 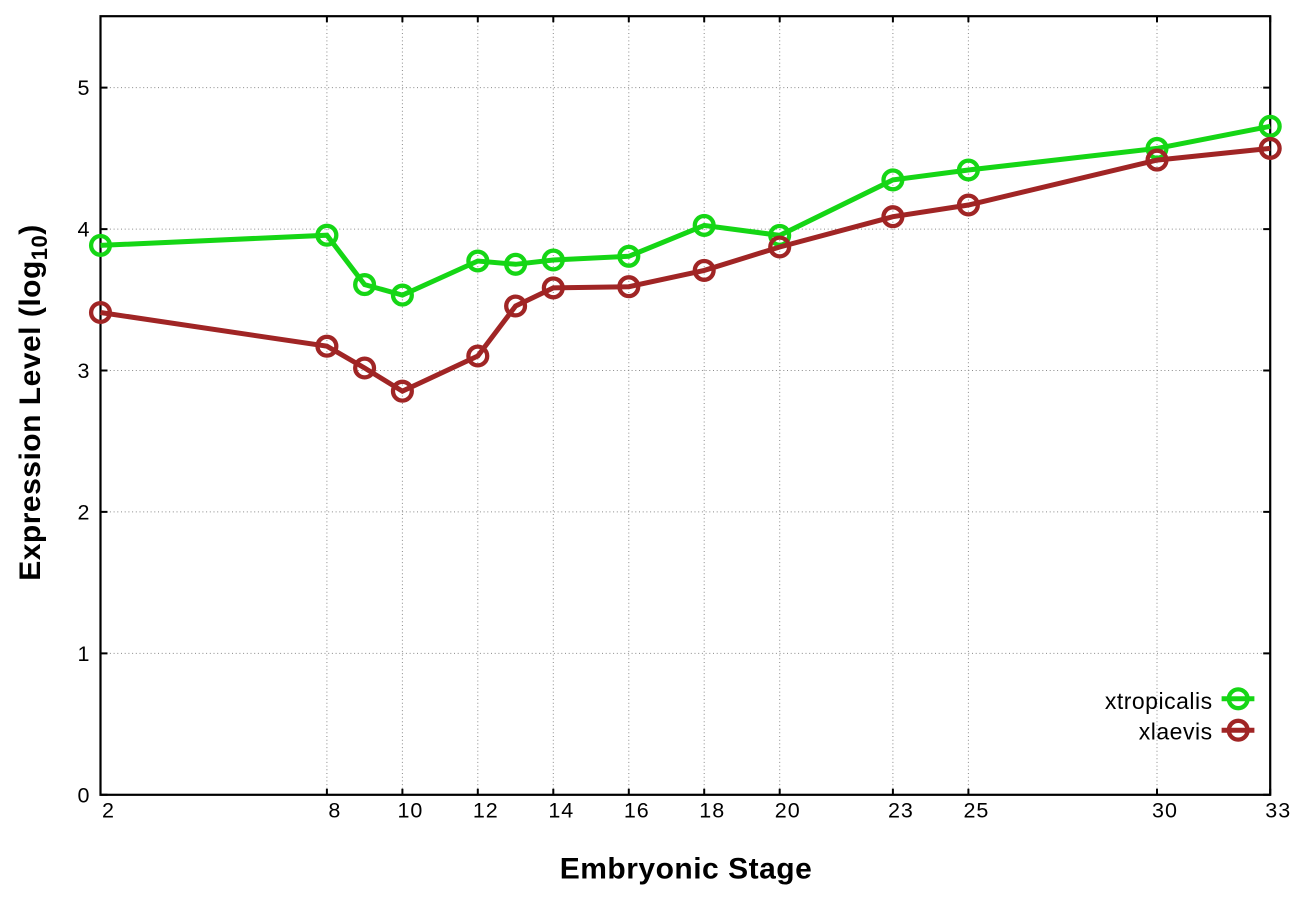 I want to click on svg-text: 18, so click(x=712, y=811).